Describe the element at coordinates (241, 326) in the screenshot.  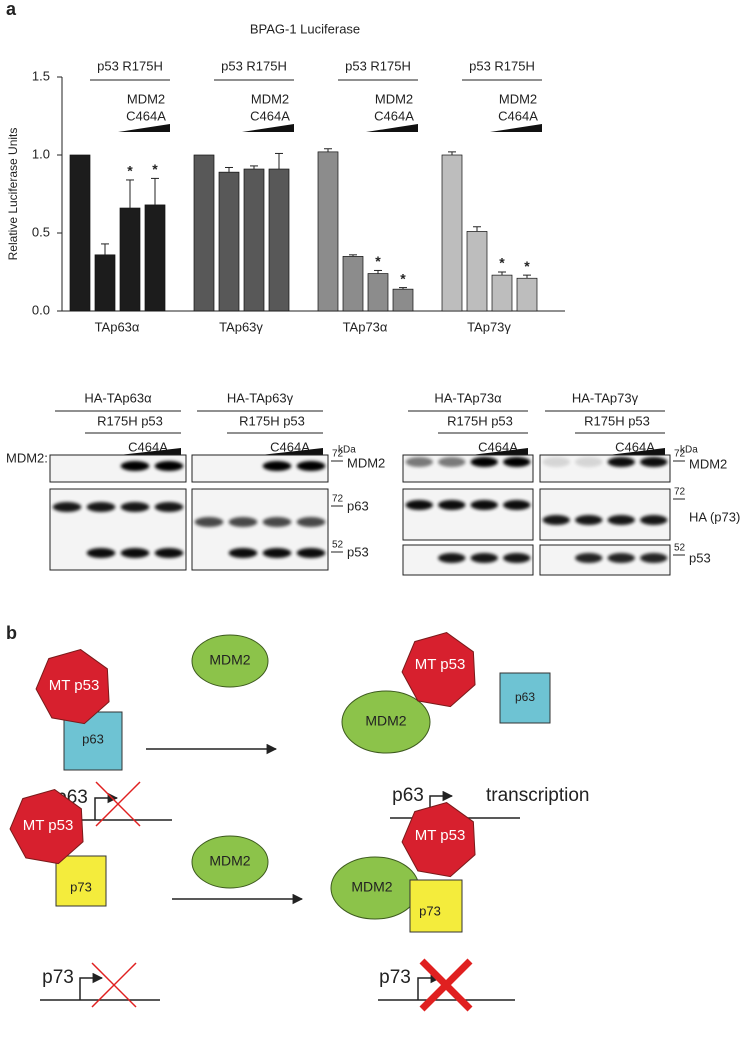
I see `x-tick-label: TAp63γ` at that location.